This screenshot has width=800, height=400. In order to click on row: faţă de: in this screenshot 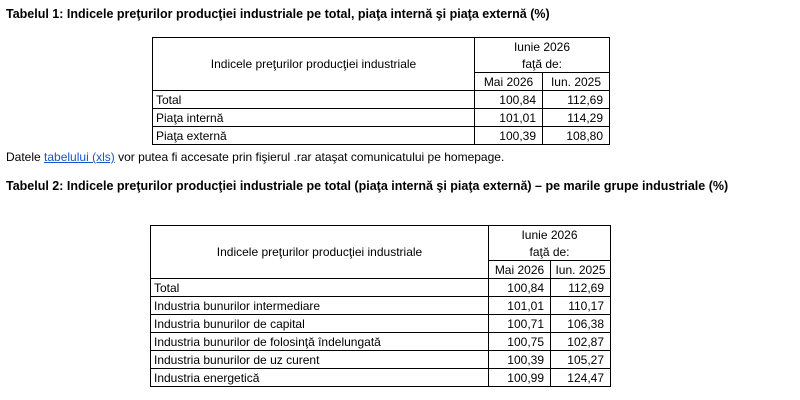, I will do `click(381, 252)`.